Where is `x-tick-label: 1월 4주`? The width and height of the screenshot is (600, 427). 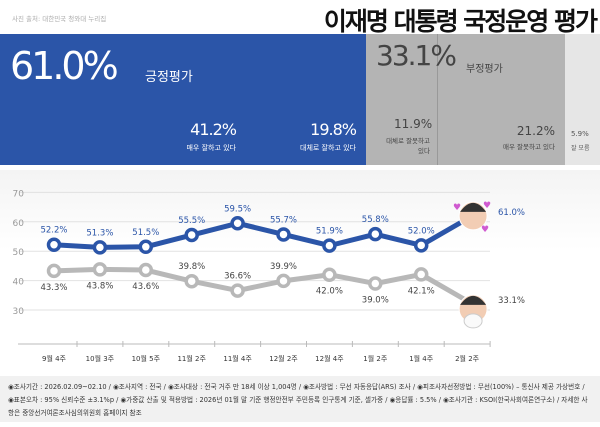 x-tick-label: 1월 4주 is located at coordinates (421, 358).